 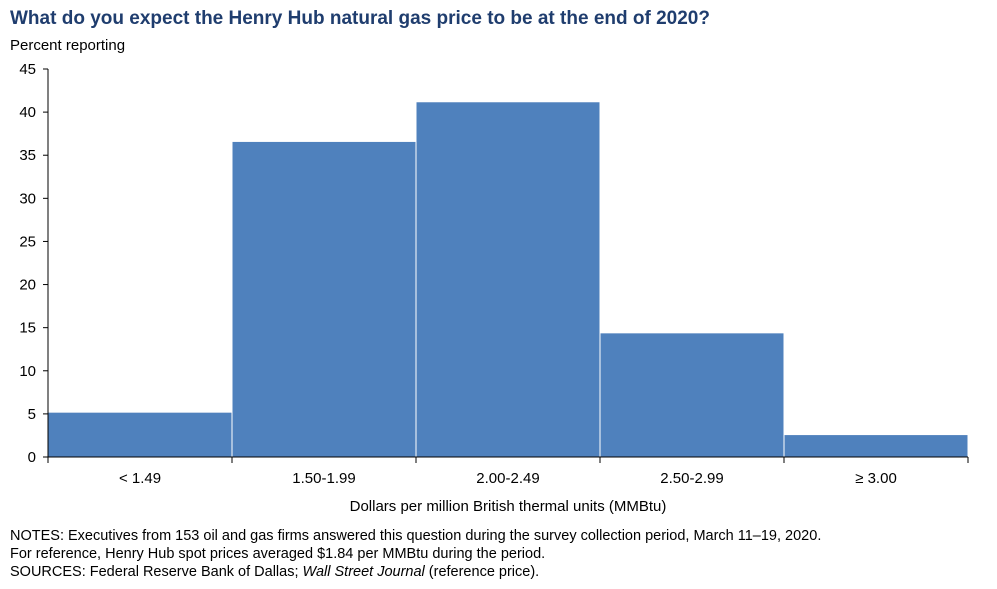 I want to click on y-tick-label-9: 45, so click(x=27, y=69).